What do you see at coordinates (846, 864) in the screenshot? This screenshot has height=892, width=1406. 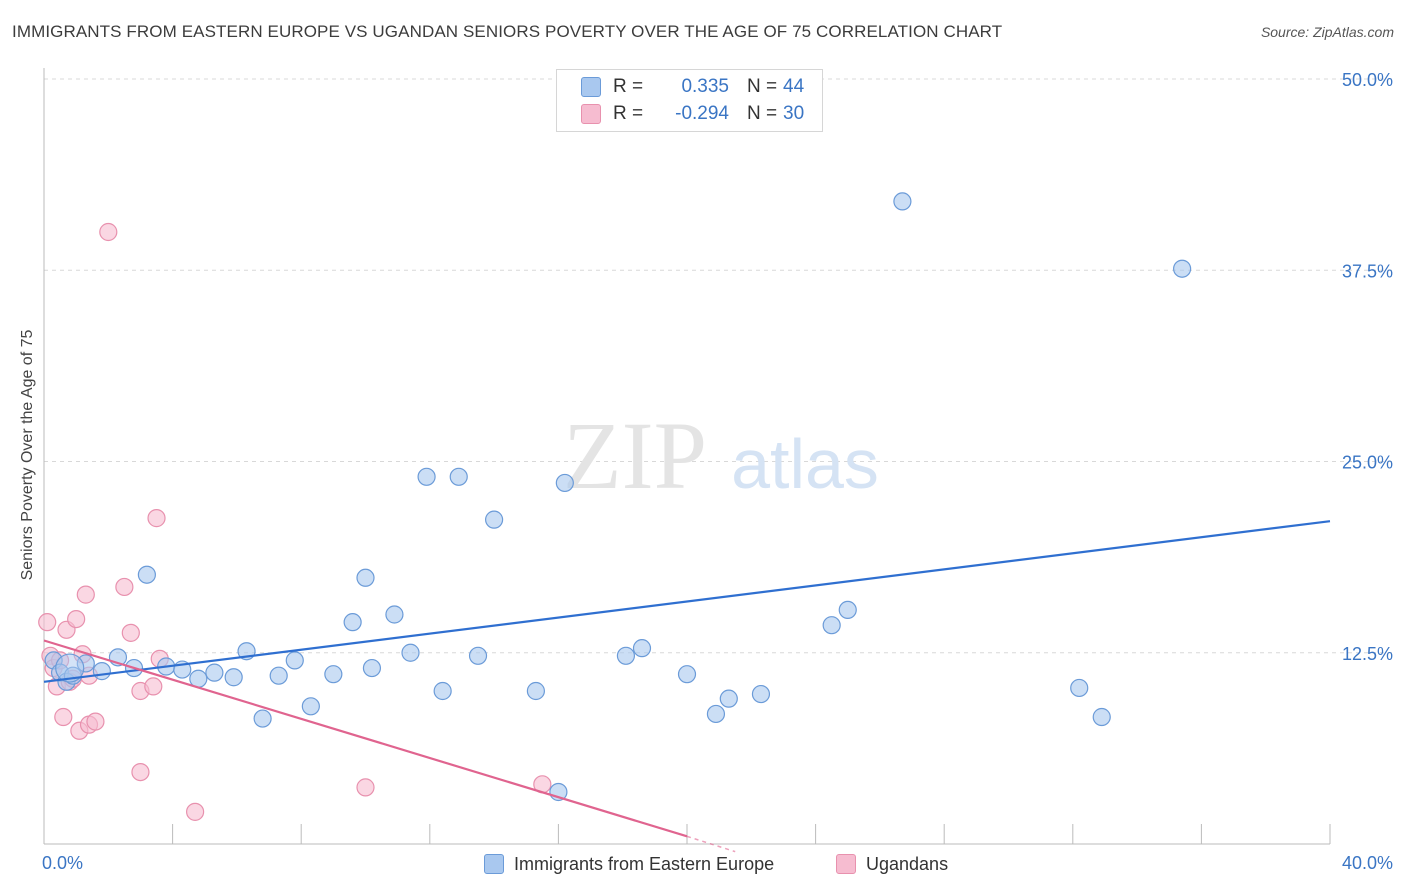 I see `bottom-legend-swatch-pink` at bounding box center [846, 864].